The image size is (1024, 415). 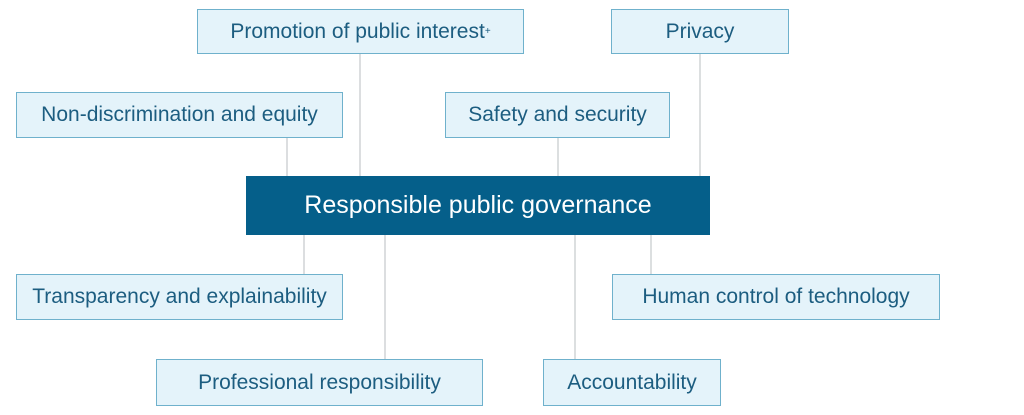 I want to click on principle-safety-and-security: Safety and security, so click(x=557, y=115).